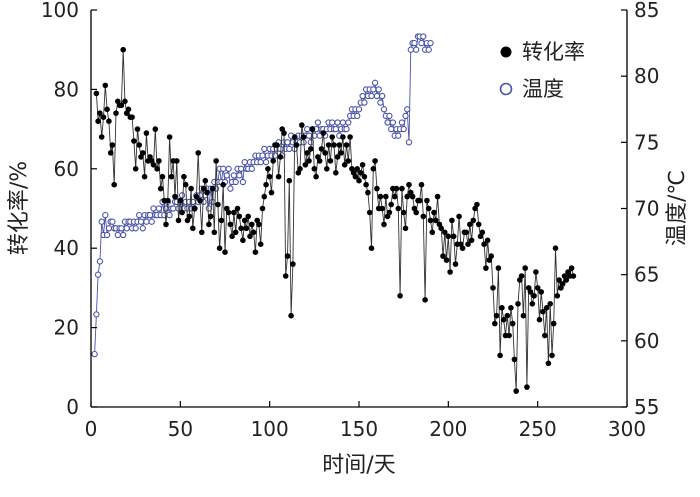  Describe the element at coordinates (359, 429) in the screenshot. I see `x-tick-label: 150` at that location.